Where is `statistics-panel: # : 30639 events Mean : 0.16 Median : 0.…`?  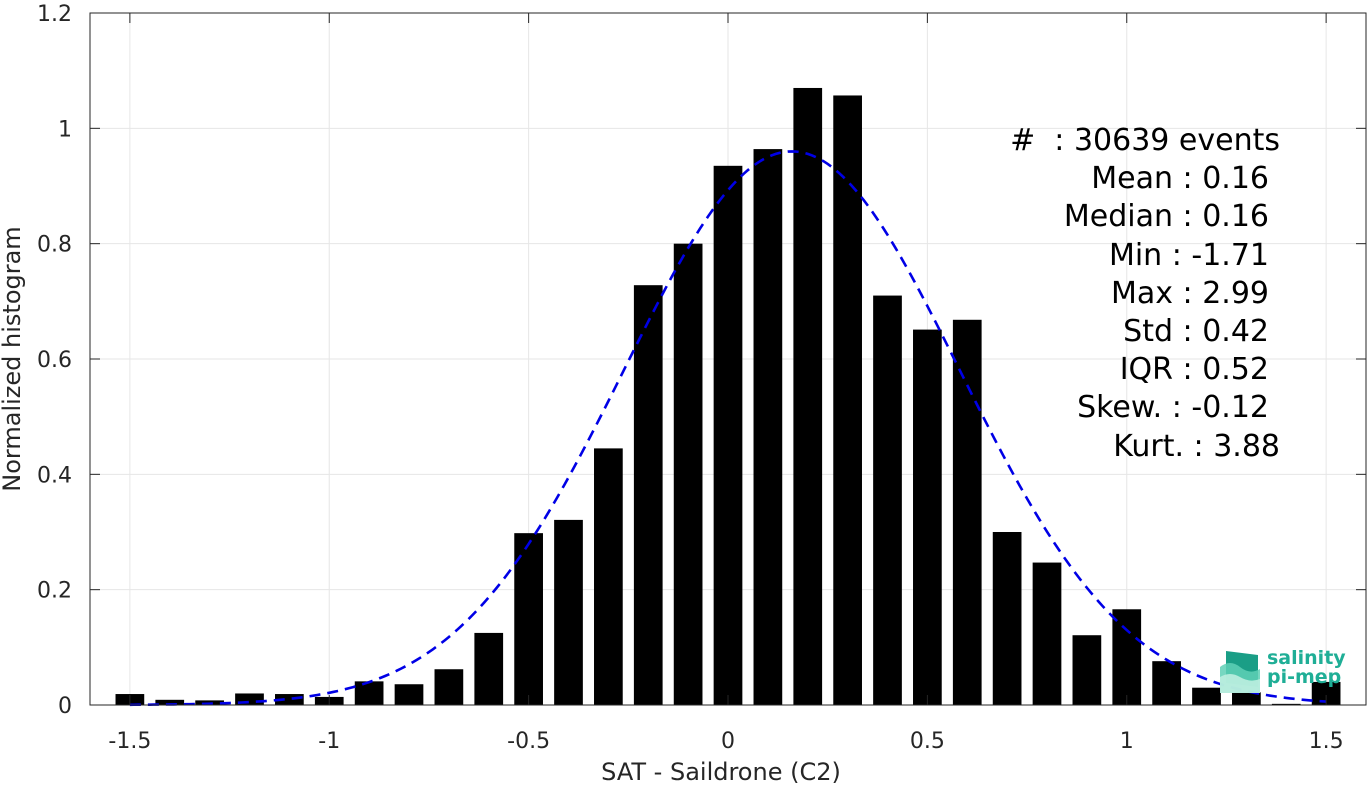 statistics-panel: # : 30639 events Mean : 0.16 Median : 0.… is located at coordinates (1120, 294).